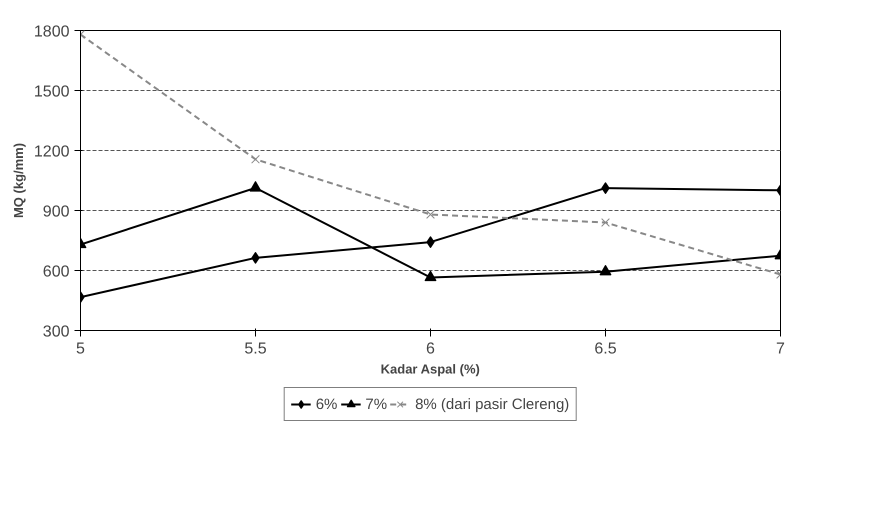 This screenshot has width=869, height=528. I want to click on y-tick-label: 600, so click(56, 272).